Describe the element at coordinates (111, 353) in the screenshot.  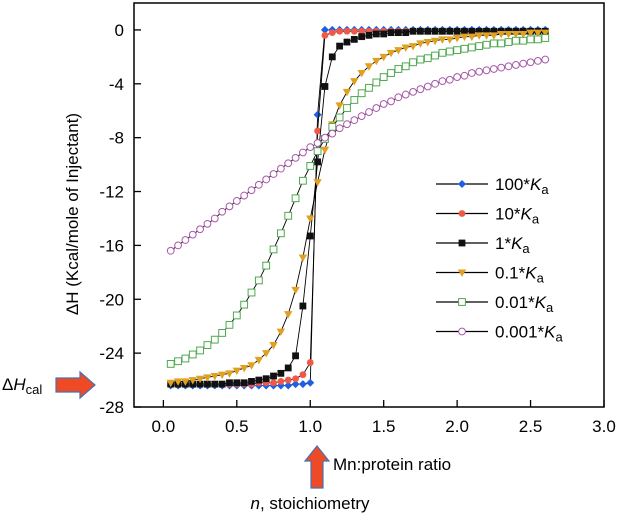
I see `y-tick-label: -24` at that location.